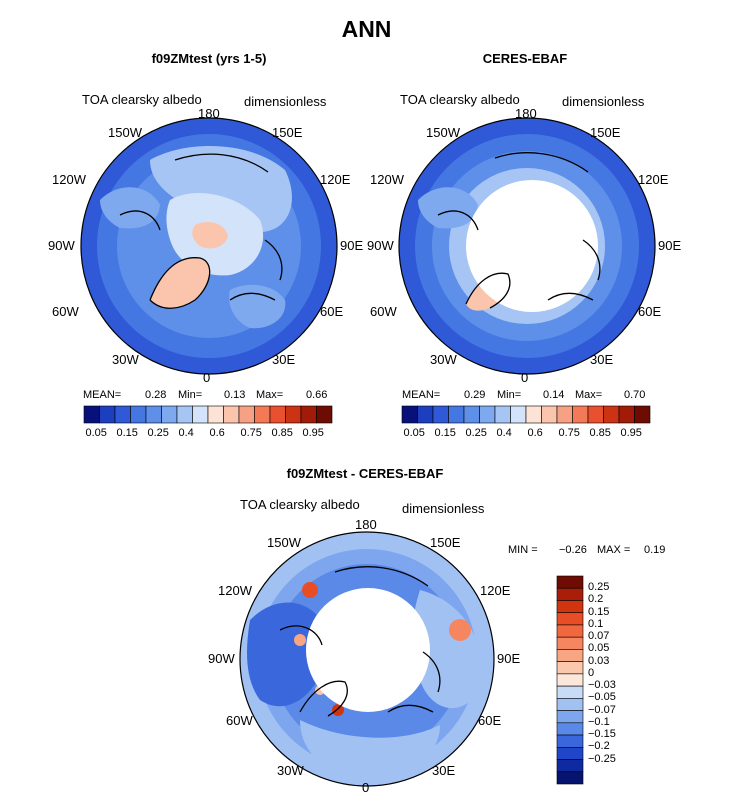 Image resolution: width=733 pixels, height=798 pixels. I want to click on region-greenland, so click(180, 283).